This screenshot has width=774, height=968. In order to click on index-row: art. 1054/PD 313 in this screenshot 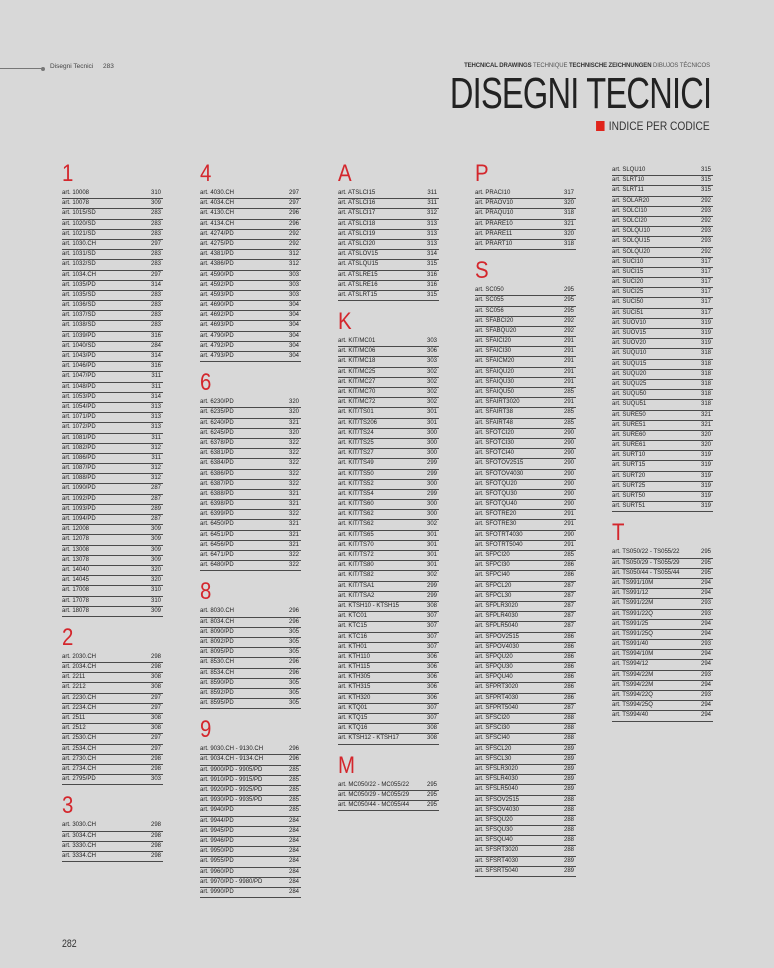, I will do `click(112, 408)`.